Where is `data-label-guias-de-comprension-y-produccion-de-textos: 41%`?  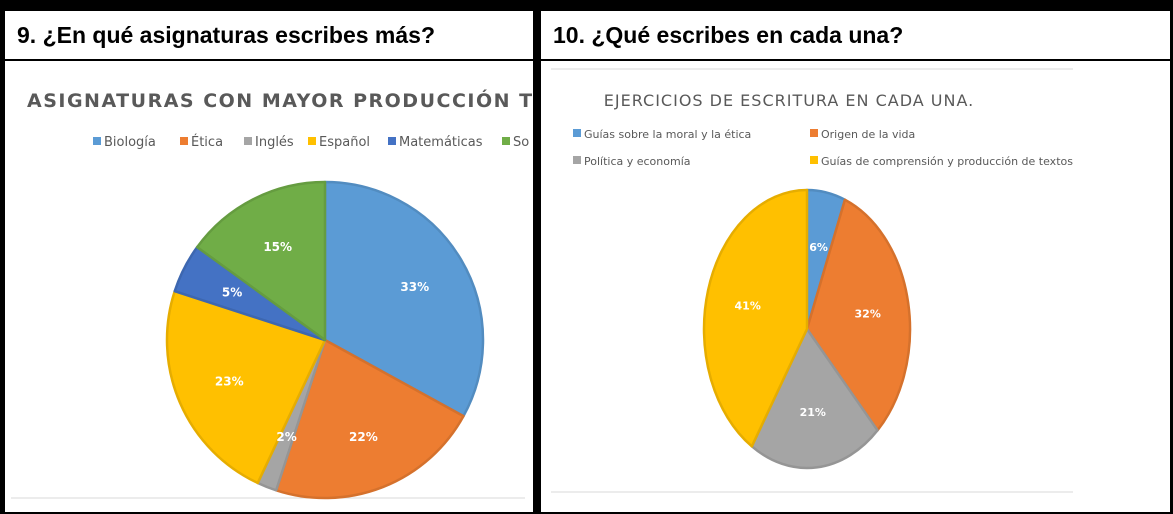 data-label-guias-de-comprension-y-produccion-de-textos: 41% is located at coordinates (748, 306).